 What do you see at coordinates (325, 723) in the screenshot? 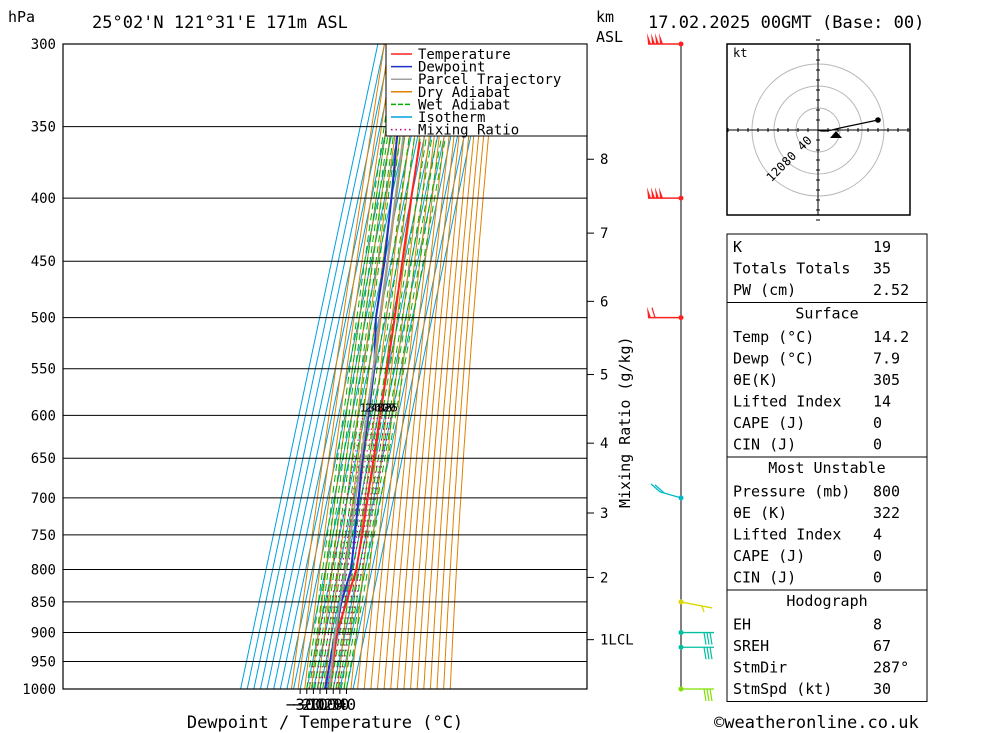
I see `x-axis-label: Dewpoint / Temperature (°C)` at bounding box center [325, 723].